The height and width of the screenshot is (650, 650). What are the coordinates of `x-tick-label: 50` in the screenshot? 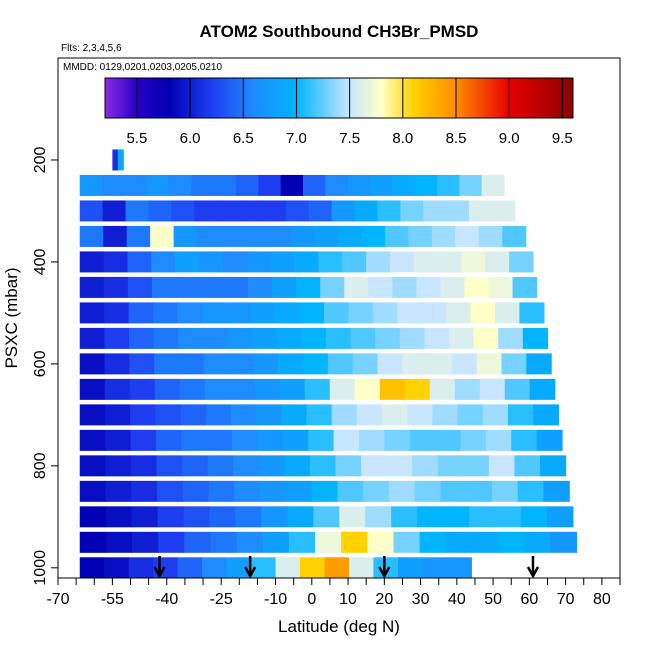 It's located at (493, 599).